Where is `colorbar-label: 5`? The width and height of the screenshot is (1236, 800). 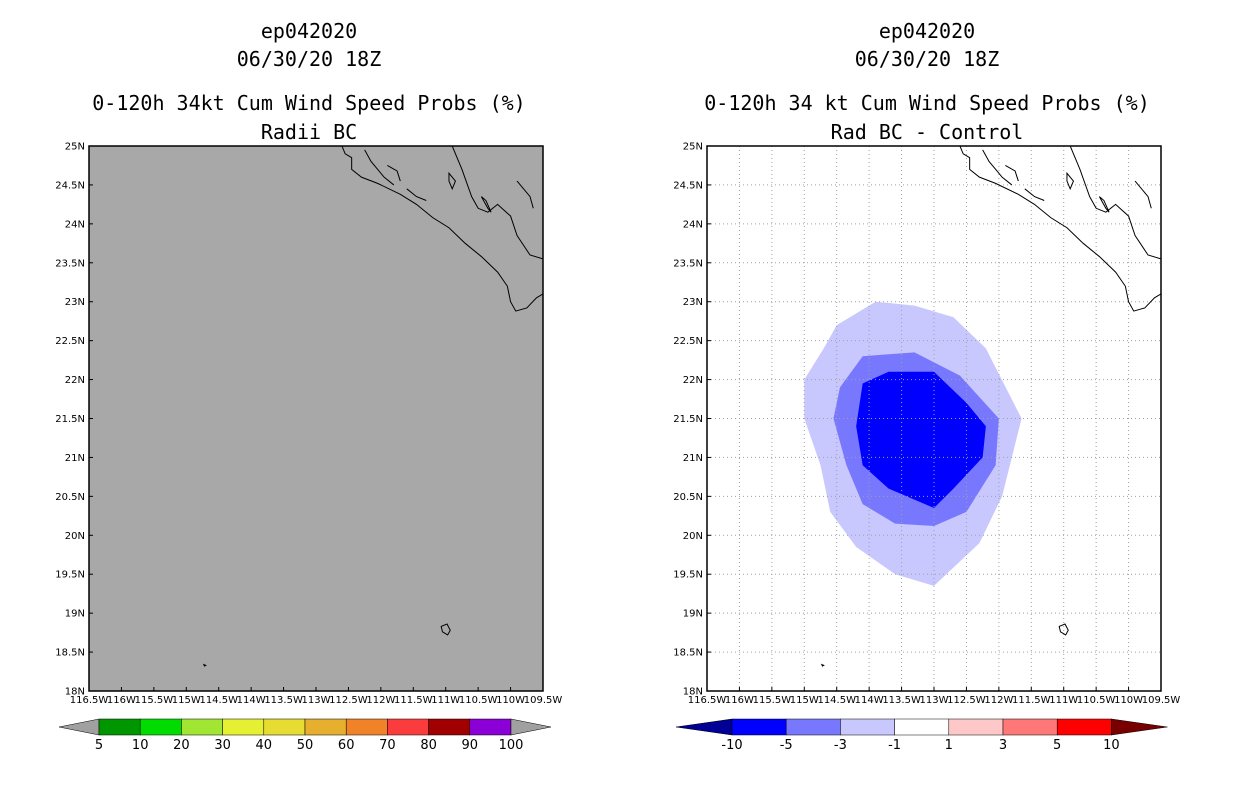
colorbar-label: 5 is located at coordinates (99, 745).